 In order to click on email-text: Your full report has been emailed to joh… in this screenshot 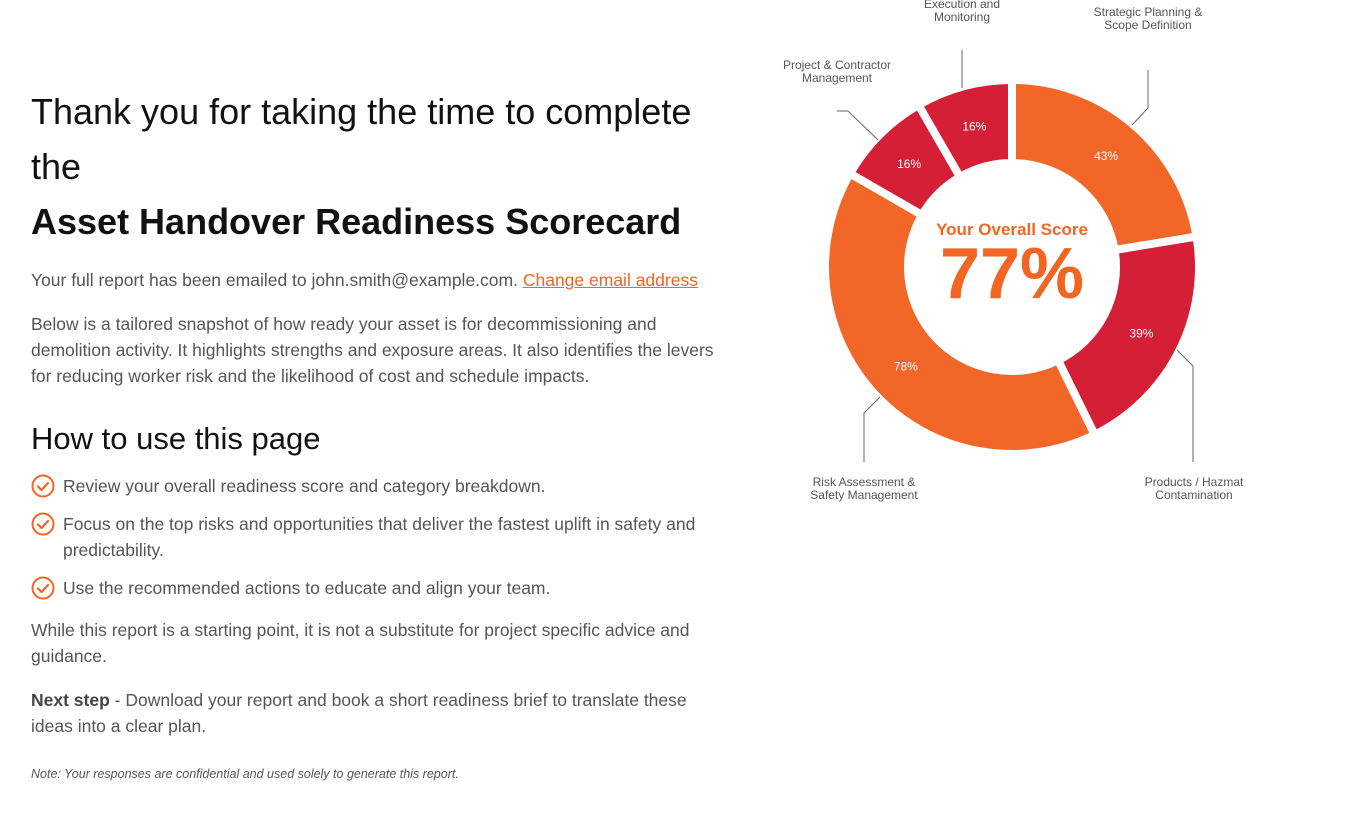, I will do `click(274, 280)`.